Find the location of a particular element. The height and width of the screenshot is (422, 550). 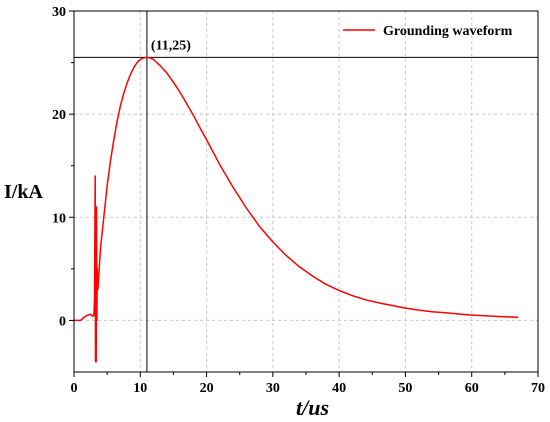

y-tick-label: 30 is located at coordinates (59, 12).